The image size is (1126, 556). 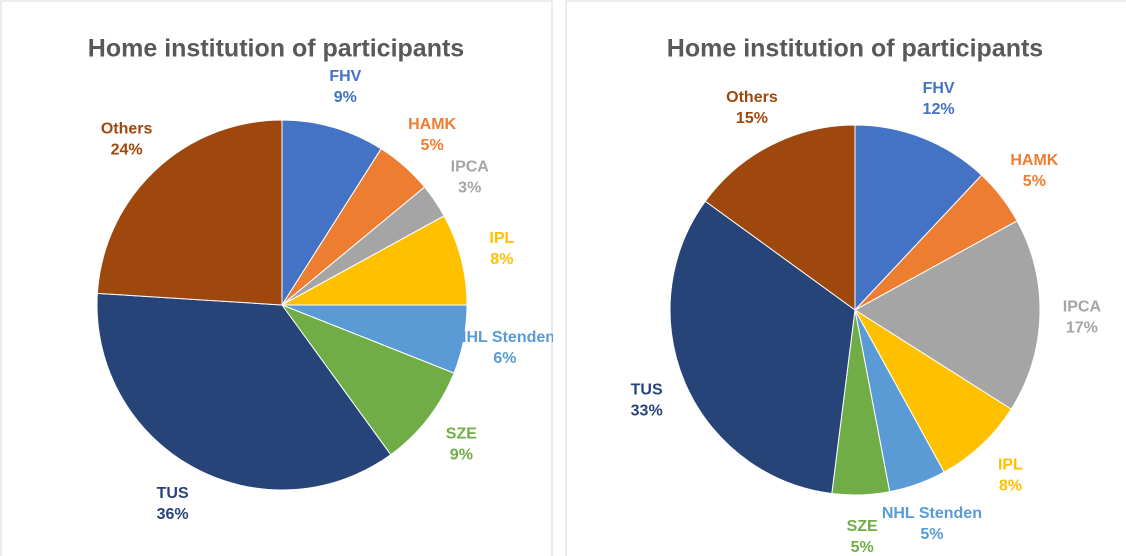 What do you see at coordinates (647, 410) in the screenshot?
I see `value-label: 33%` at bounding box center [647, 410].